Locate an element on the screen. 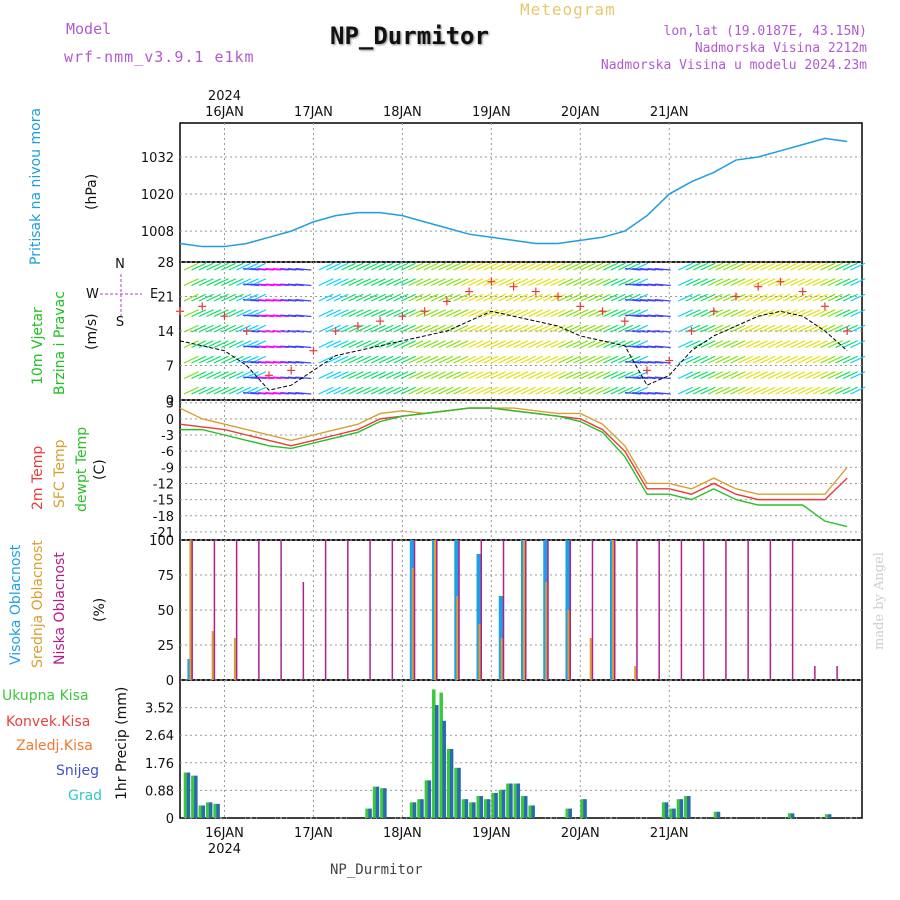 The image size is (900, 900). footer-station: NP_Durmitor is located at coordinates (376, 870).